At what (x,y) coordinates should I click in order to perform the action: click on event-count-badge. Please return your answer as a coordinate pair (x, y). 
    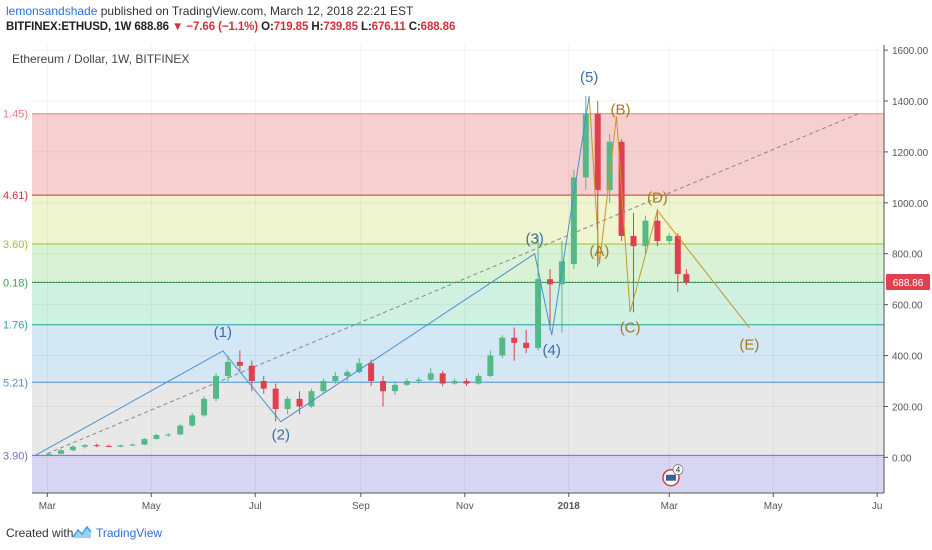
    Looking at the image, I should click on (678, 470).